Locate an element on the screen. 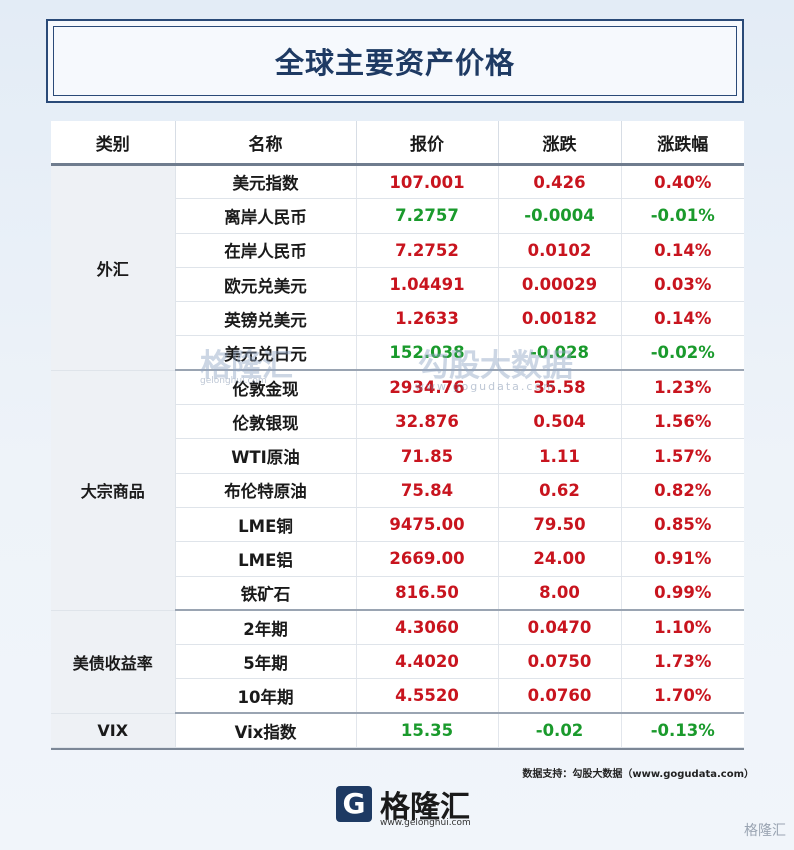 Image resolution: width=794 pixels, height=850 pixels. table-row: 伦敦银现 32.876 0.504 1.56% is located at coordinates (397, 422).